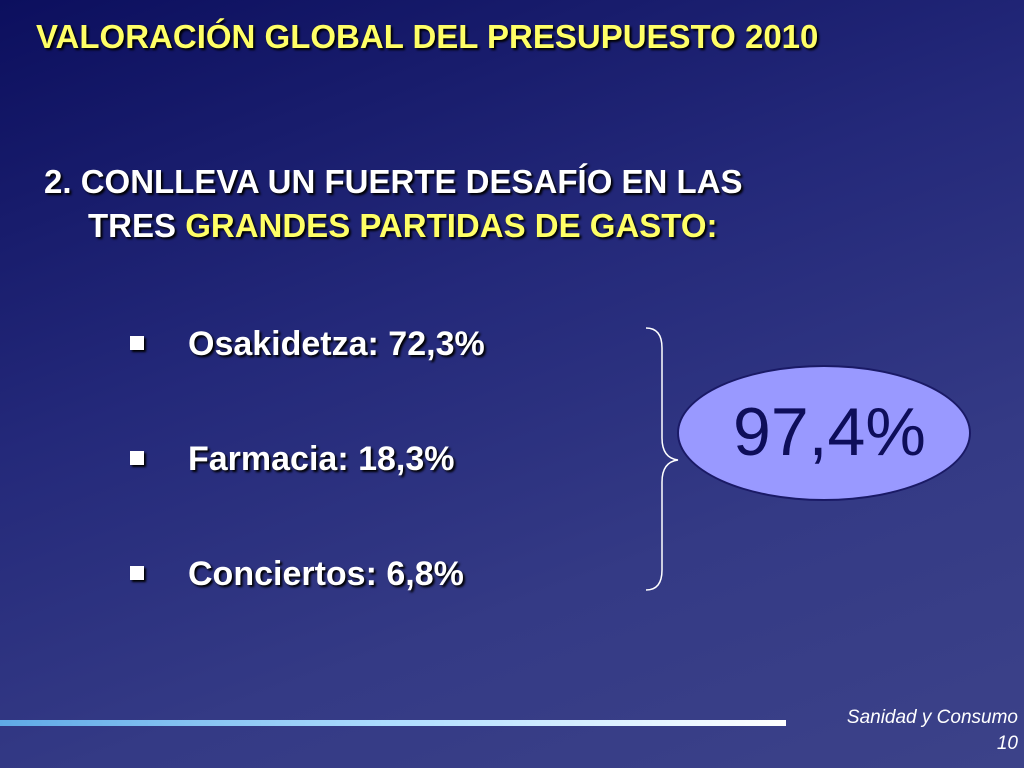 The image size is (1024, 768). I want to click on subtitle-line-2-highlight: GRANDES PARTIDAS DE GASTO:, so click(451, 225).